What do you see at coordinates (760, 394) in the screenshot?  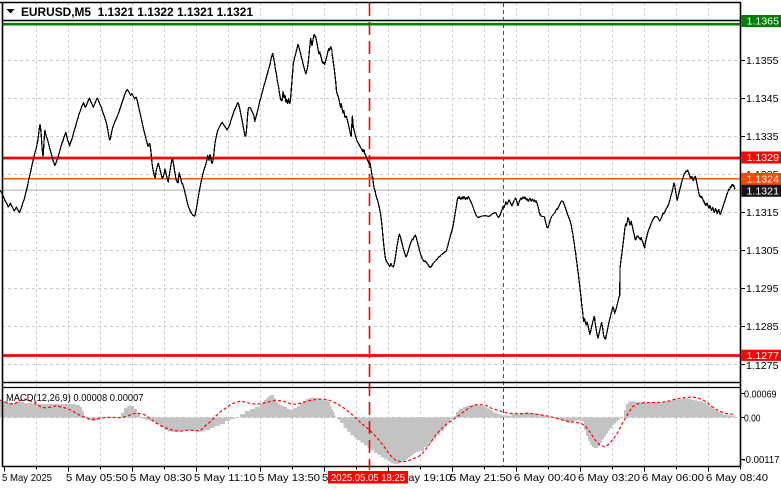 I see `svg-text: 0.00069` at bounding box center [760, 394].